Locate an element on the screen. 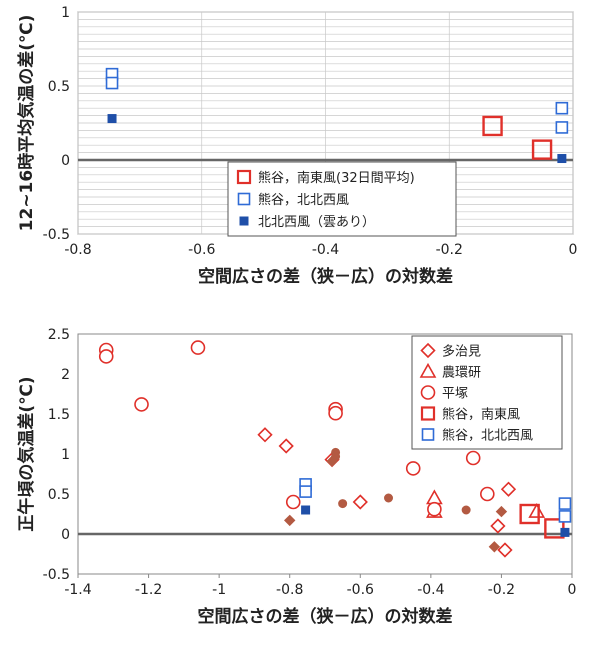 This screenshot has height=651, width=600. legend-label: 熊谷，南東風 is located at coordinates (481, 415).